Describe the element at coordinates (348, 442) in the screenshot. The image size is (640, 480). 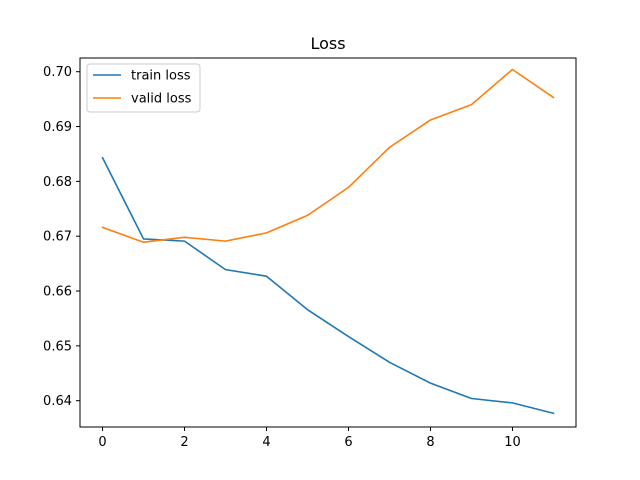
I see `x-tick-label: 6` at that location.